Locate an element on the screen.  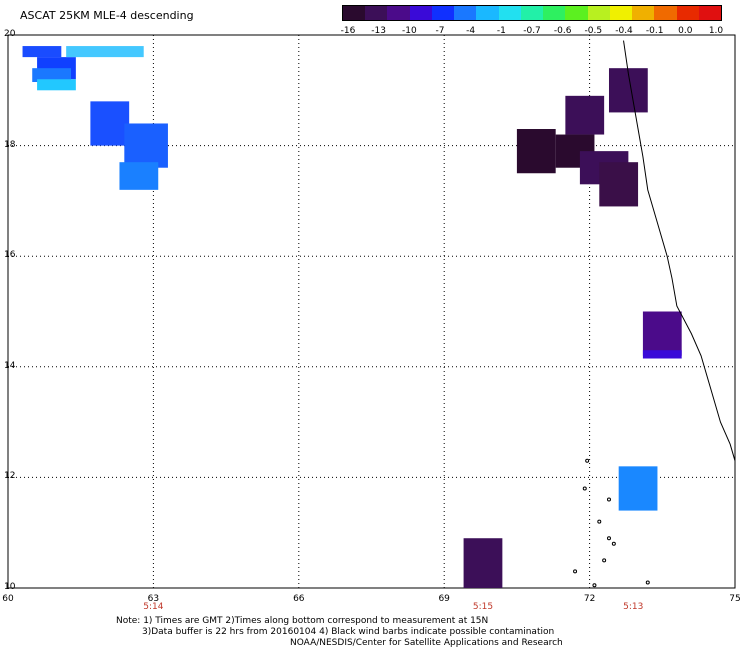
lat-tick-label: 20 is located at coordinates (10, 34).